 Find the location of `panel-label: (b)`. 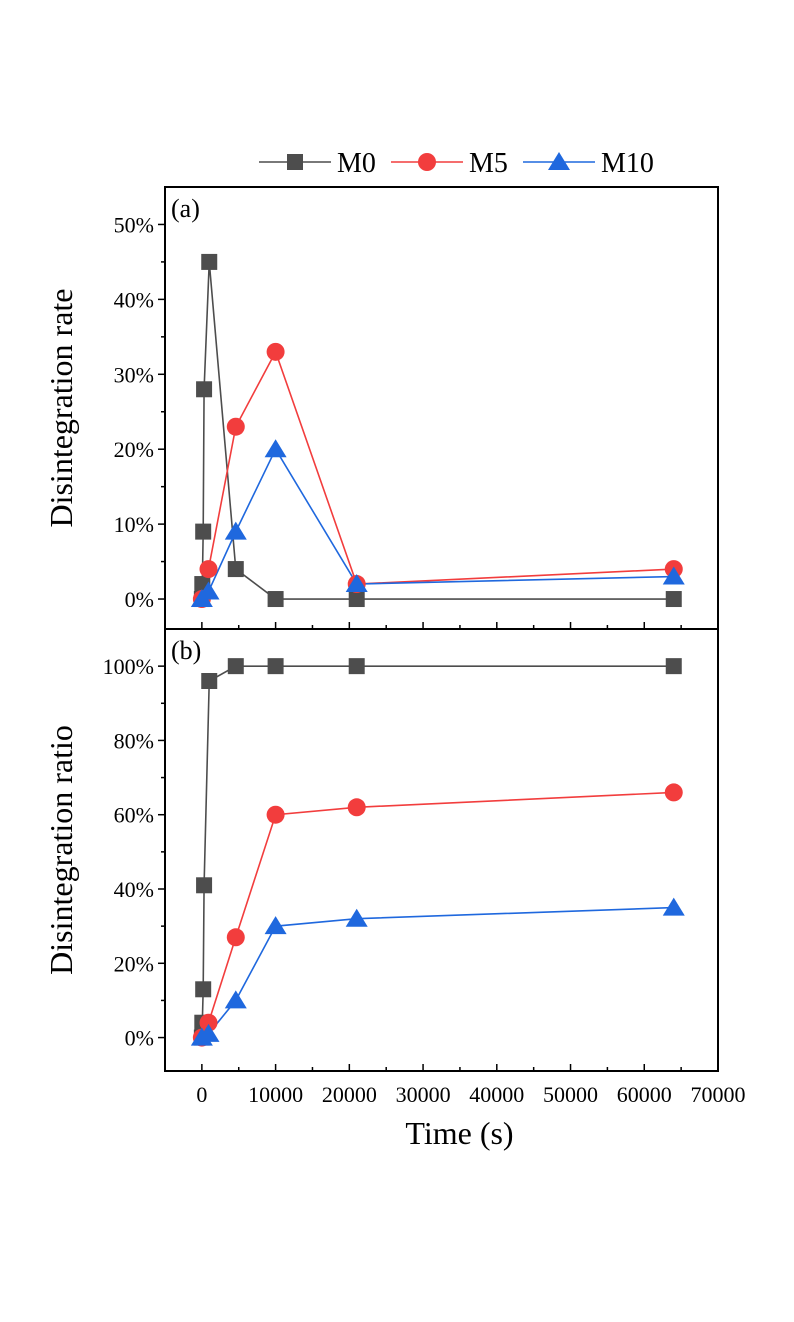

panel-label: (b) is located at coordinates (186, 650).